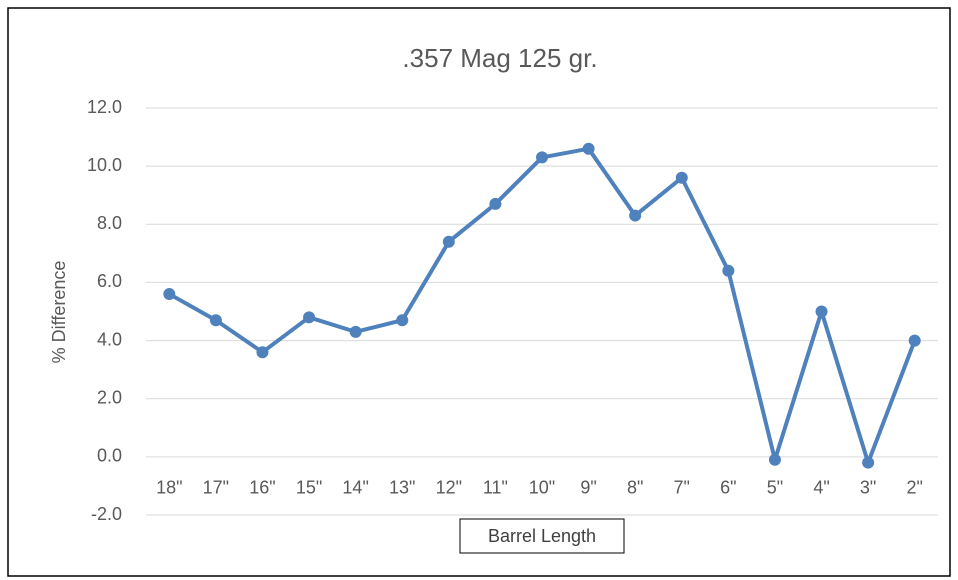  What do you see at coordinates (821, 488) in the screenshot?
I see `x-tick-label: 4"` at bounding box center [821, 488].